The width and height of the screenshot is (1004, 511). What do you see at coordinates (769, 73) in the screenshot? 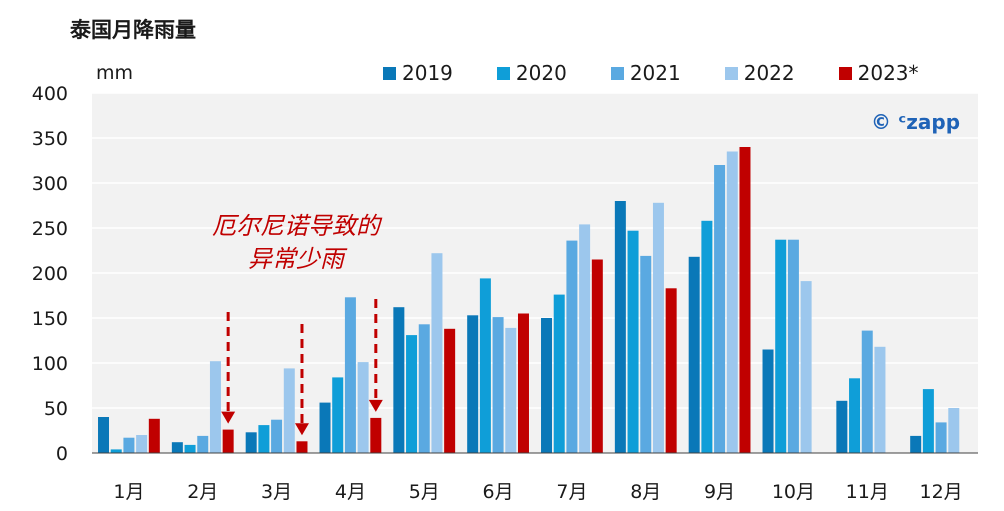
I see `legend-label: 2022` at bounding box center [769, 73].